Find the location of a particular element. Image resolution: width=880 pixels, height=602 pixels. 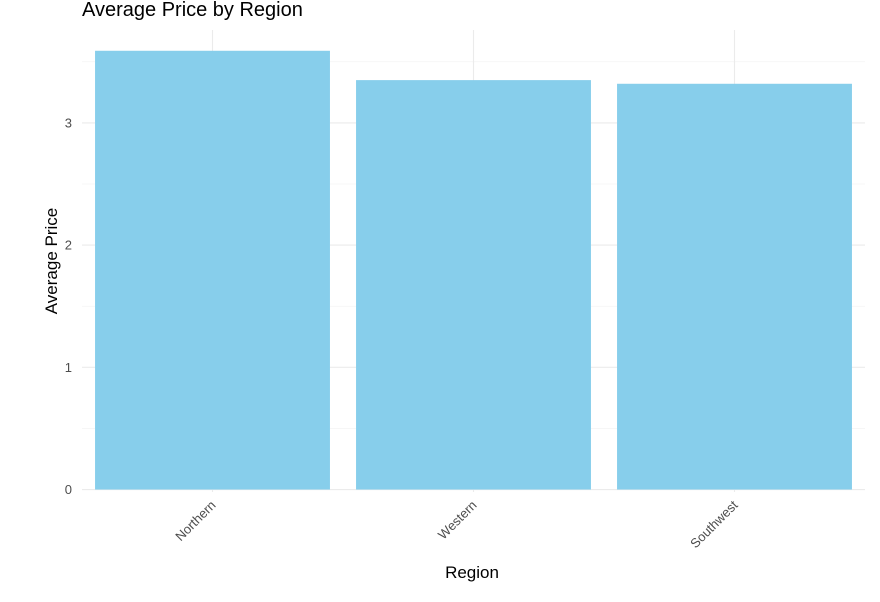

chart-title: Average Price by Region is located at coordinates (192, 10).